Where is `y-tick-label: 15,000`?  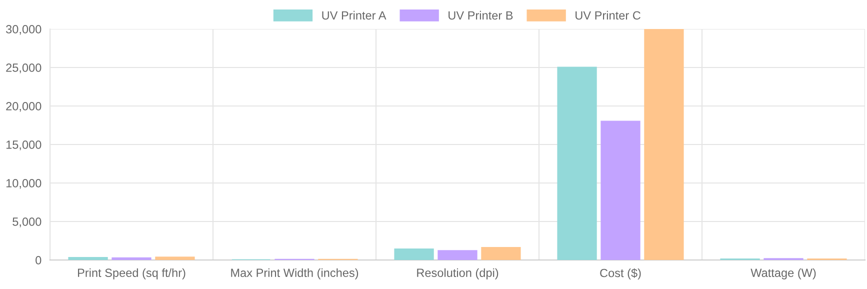 y-tick-label: 15,000 is located at coordinates (24, 145).